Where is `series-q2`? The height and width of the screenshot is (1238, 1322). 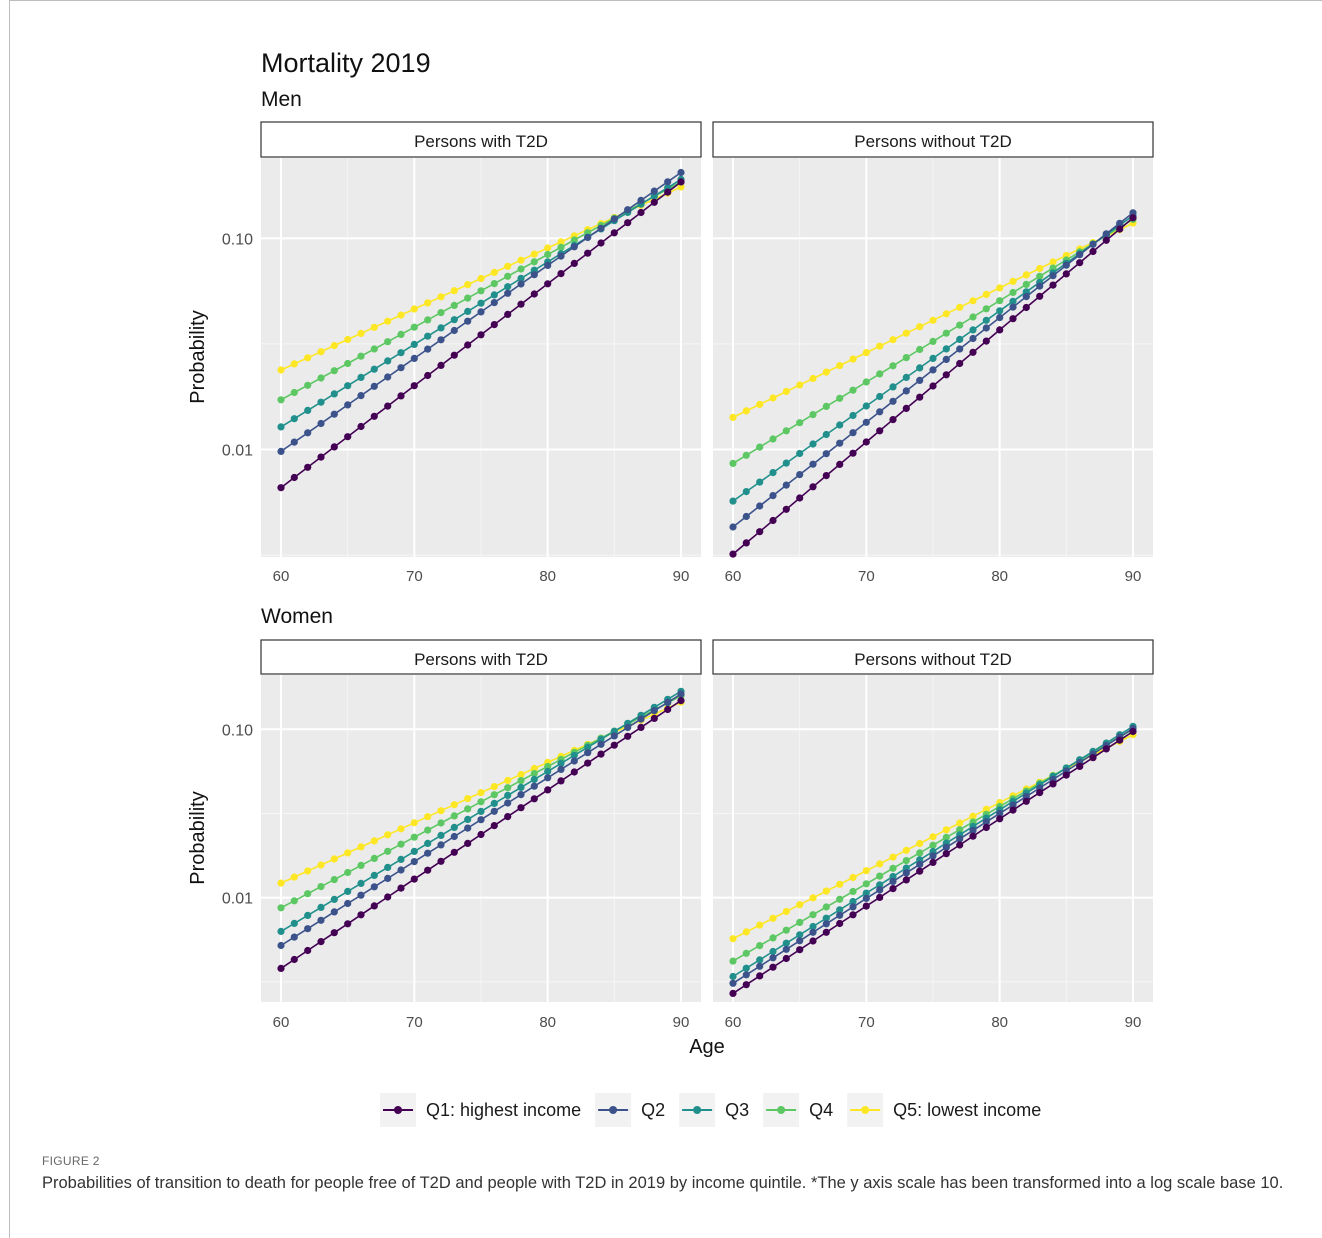
series-q2 is located at coordinates (933, 855).